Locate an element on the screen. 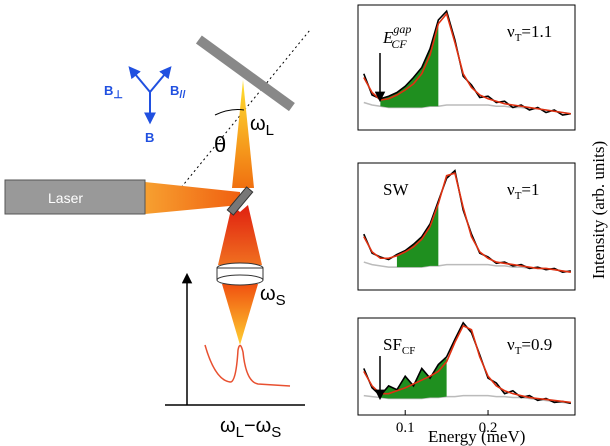 The height and width of the screenshot is (446, 610). panel-annotation: SW is located at coordinates (396, 189).